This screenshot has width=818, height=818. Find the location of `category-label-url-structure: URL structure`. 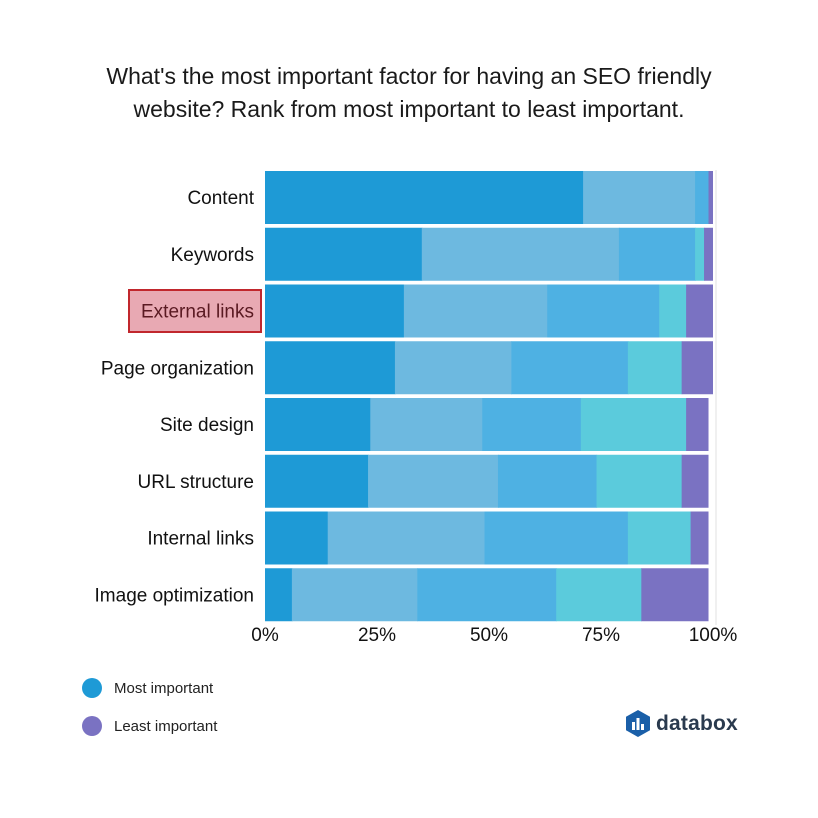

category-label-url-structure: URL structure is located at coordinates (196, 482).